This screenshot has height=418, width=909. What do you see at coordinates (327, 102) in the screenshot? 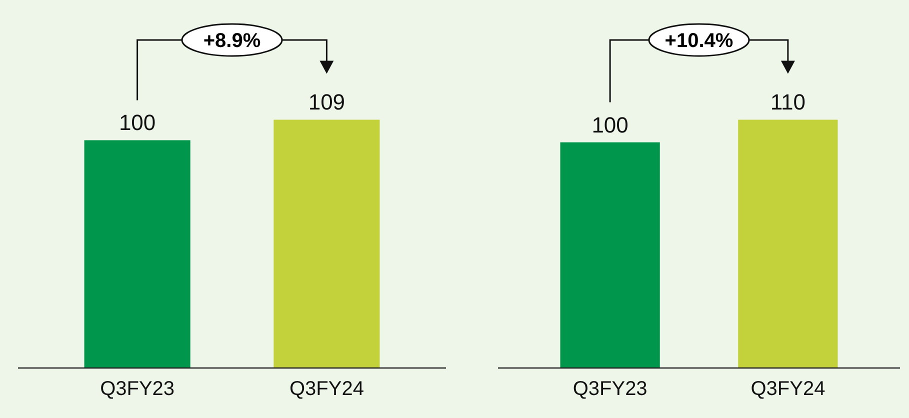
I see `data-label: 109` at bounding box center [327, 102].